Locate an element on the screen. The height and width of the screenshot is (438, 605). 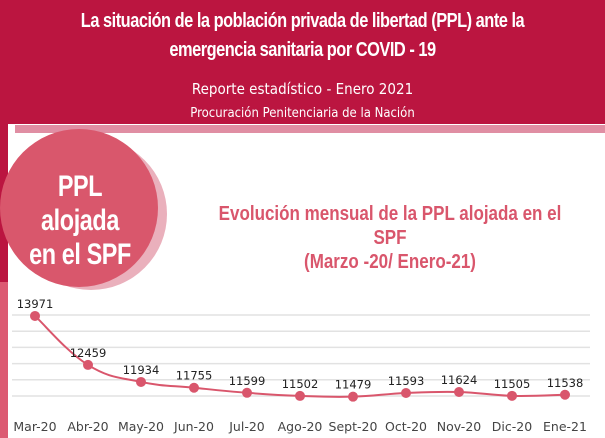
data-label: 11479 is located at coordinates (353, 385).